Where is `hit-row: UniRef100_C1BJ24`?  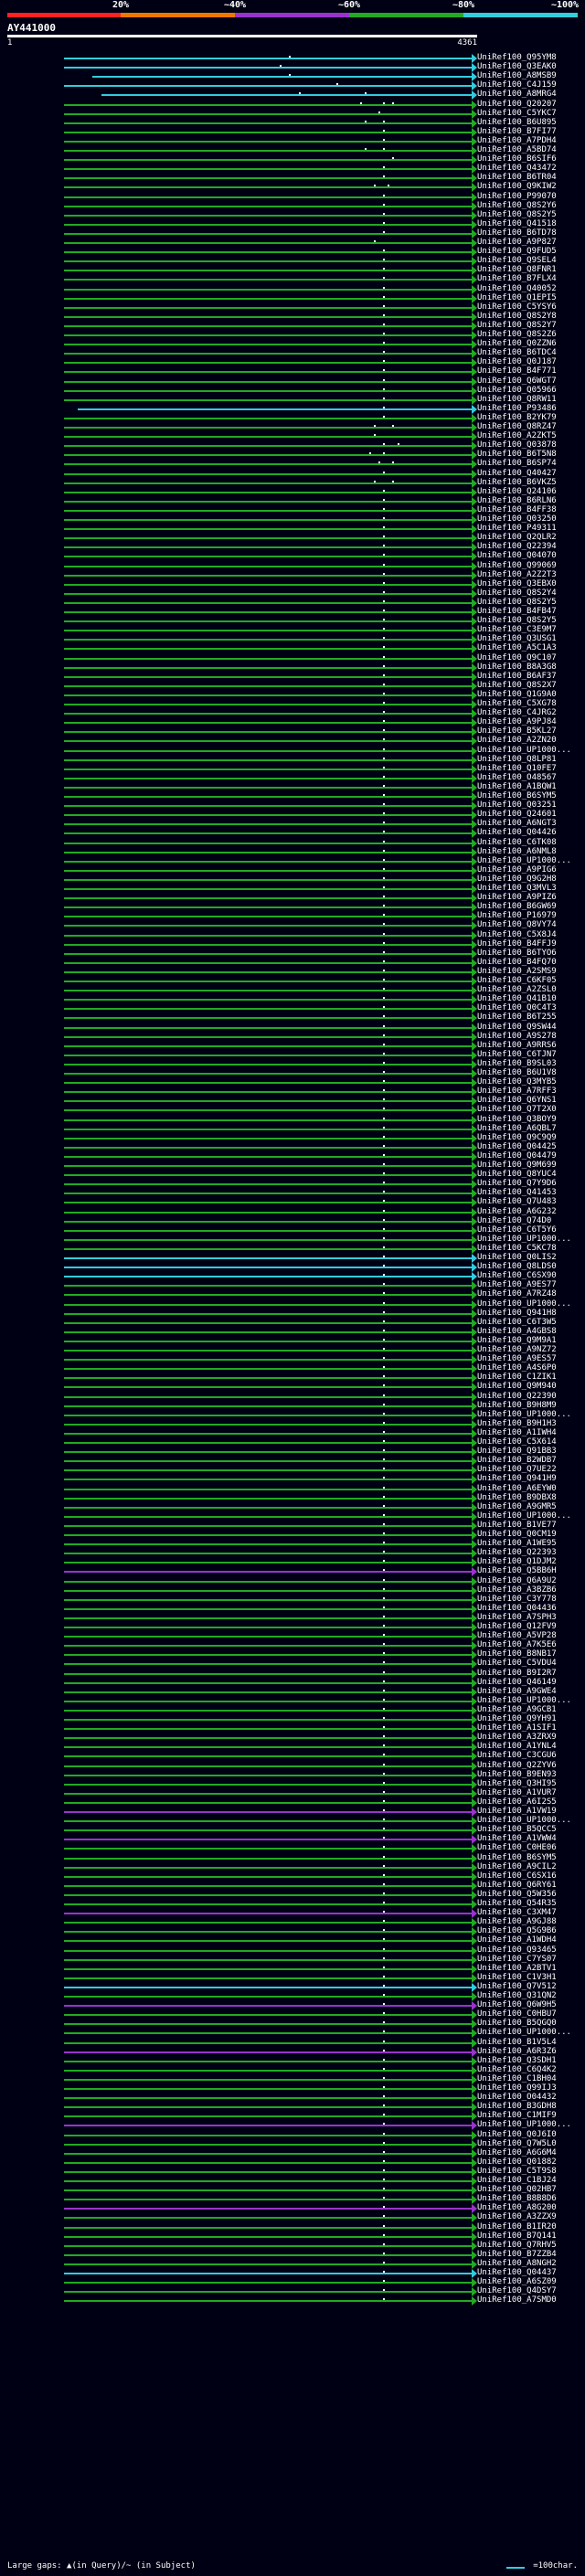
hit-row: UniRef100_C1BJ24 is located at coordinates (293, 2181).